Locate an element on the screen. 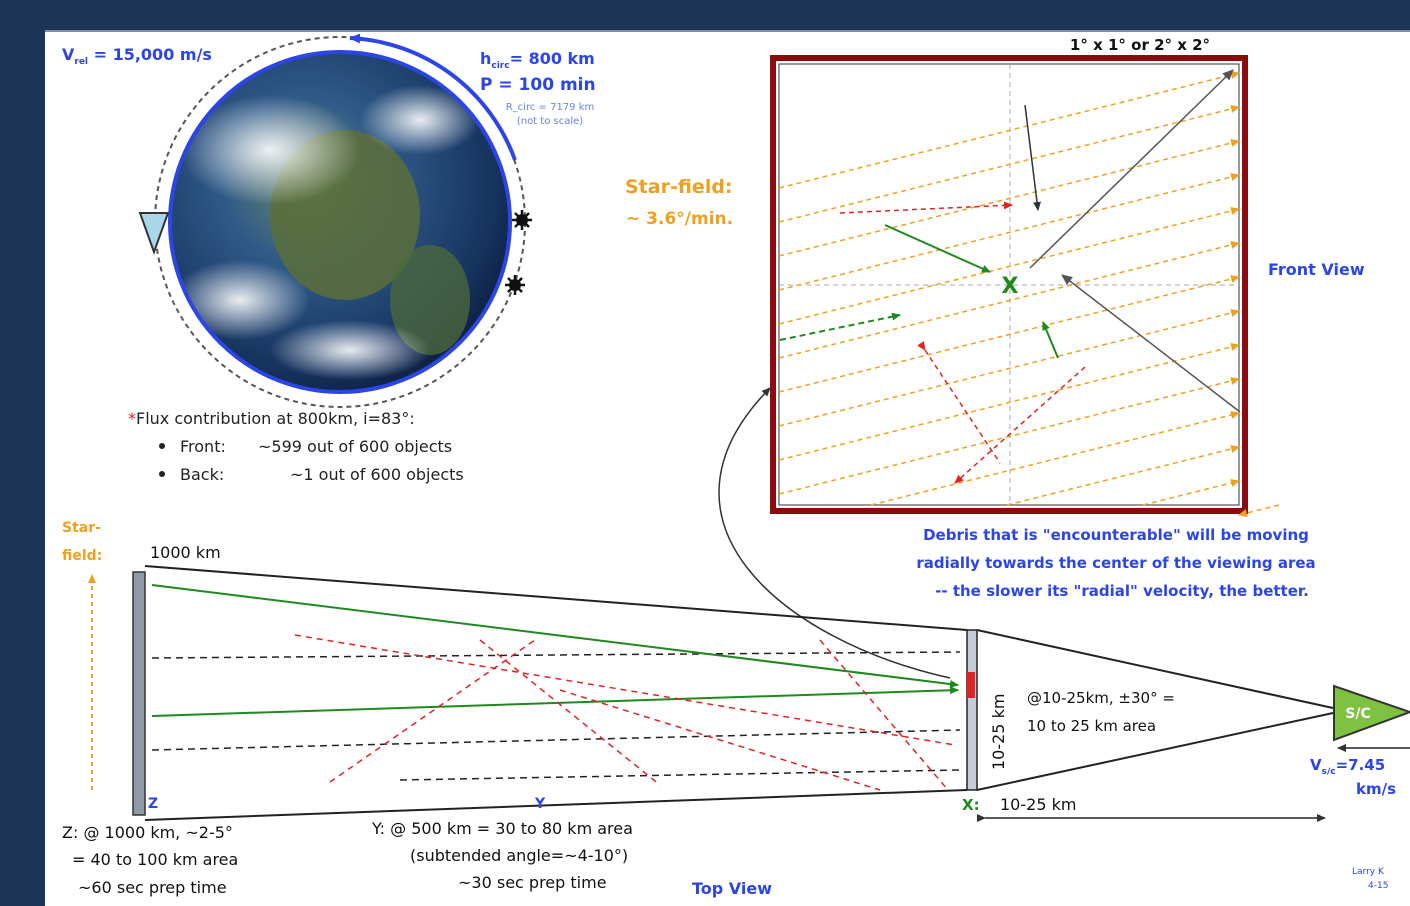 The height and width of the screenshot is (906, 1410). near-plane-target is located at coordinates (971, 685).